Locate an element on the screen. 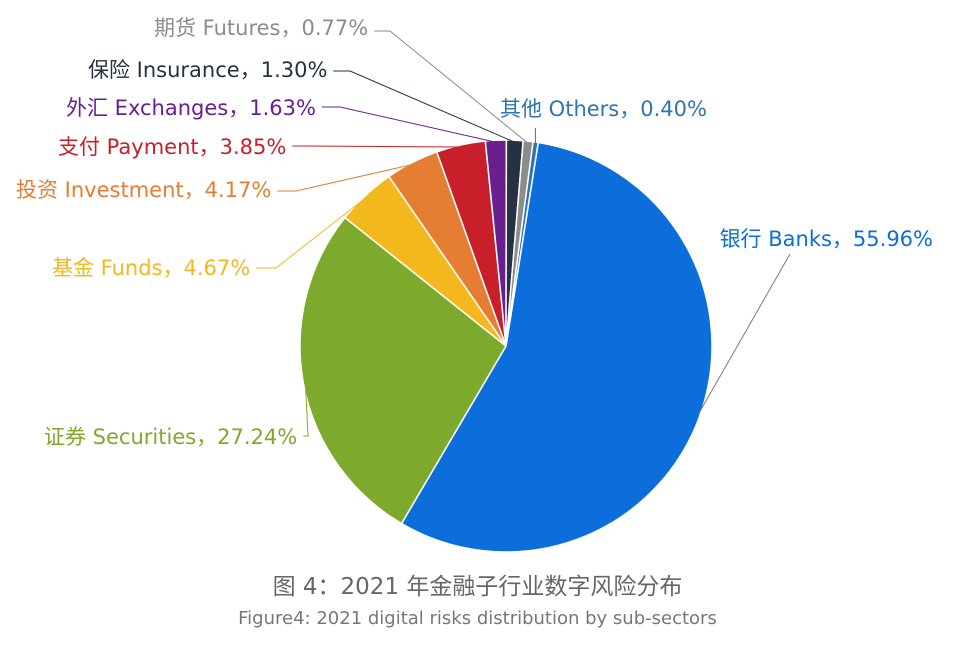 Image resolution: width=955 pixels, height=646 pixels. leader-line-securities is located at coordinates (306, 410).